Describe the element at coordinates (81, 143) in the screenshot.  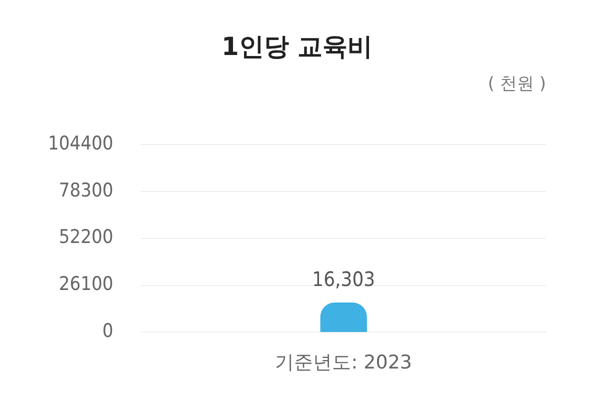
I see `y-tick-label: 104400` at that location.